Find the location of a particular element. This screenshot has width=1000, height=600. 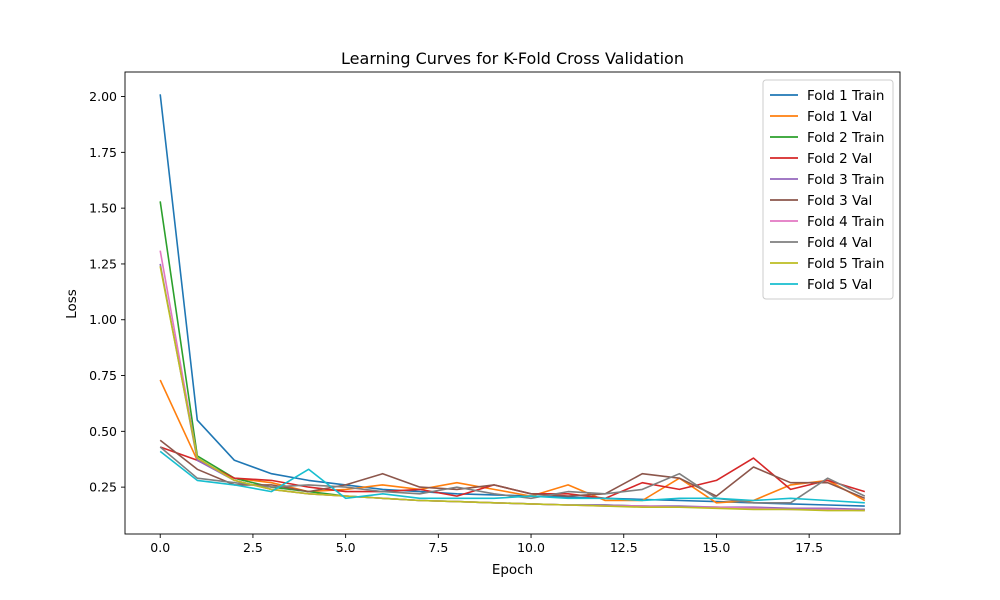

x-tick-label: 7.5 is located at coordinates (438, 547).